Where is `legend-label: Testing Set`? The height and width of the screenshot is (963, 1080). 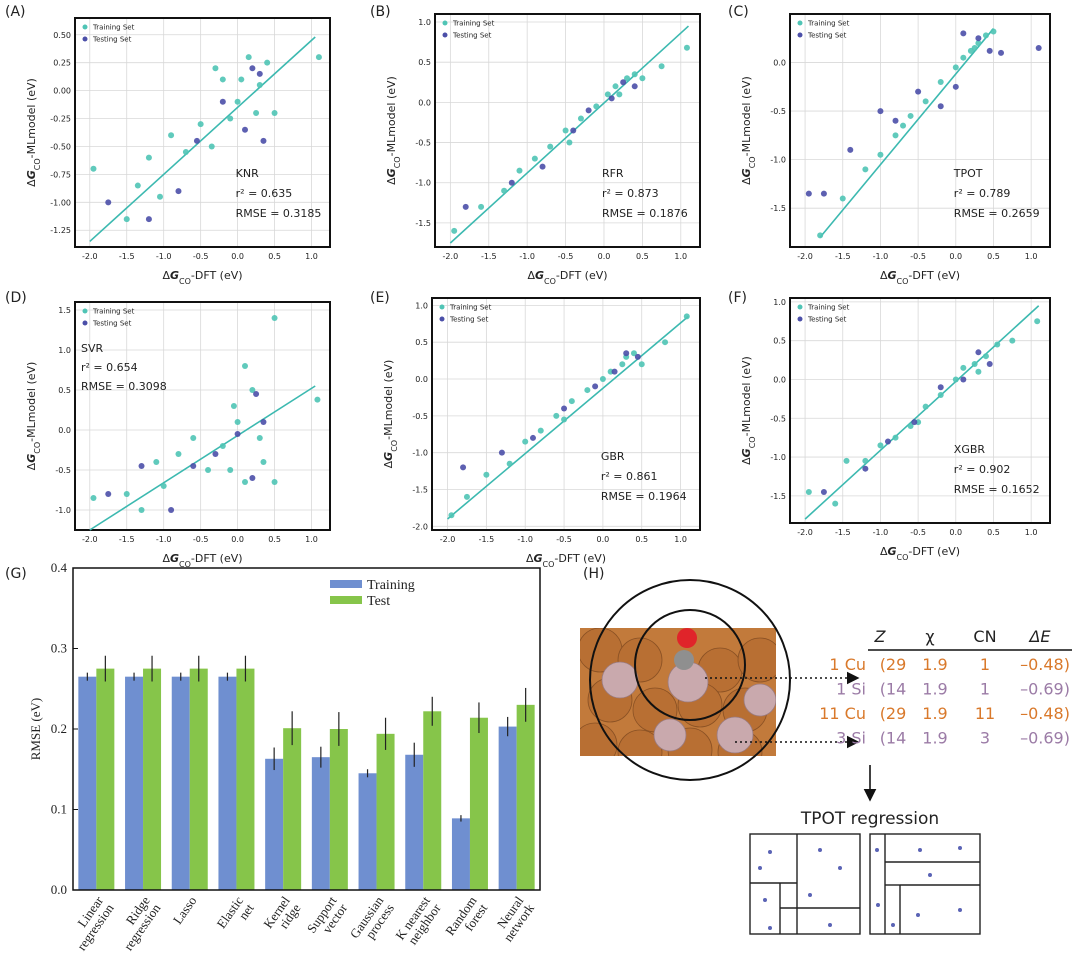 legend-label: Testing Set is located at coordinates (827, 36).